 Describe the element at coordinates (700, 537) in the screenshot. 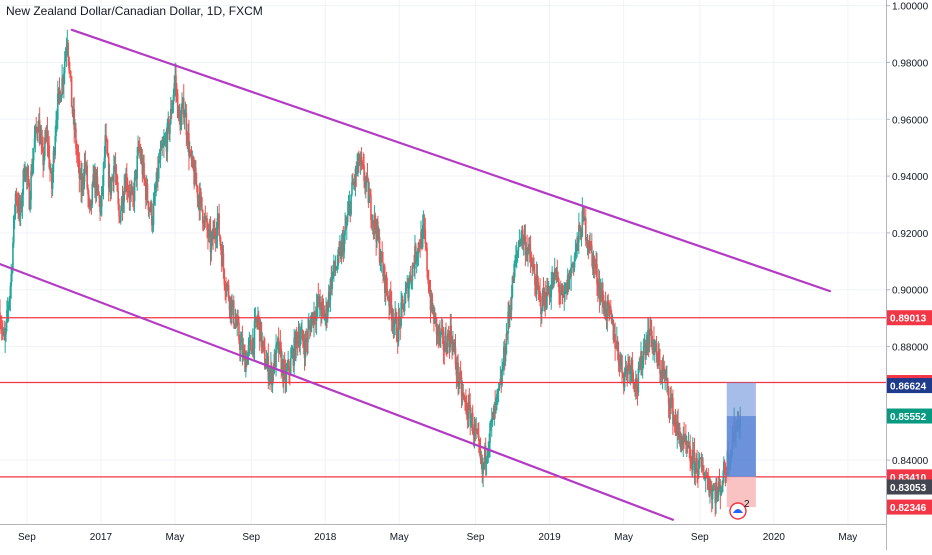

I see `time-tick-label: Sep` at that location.